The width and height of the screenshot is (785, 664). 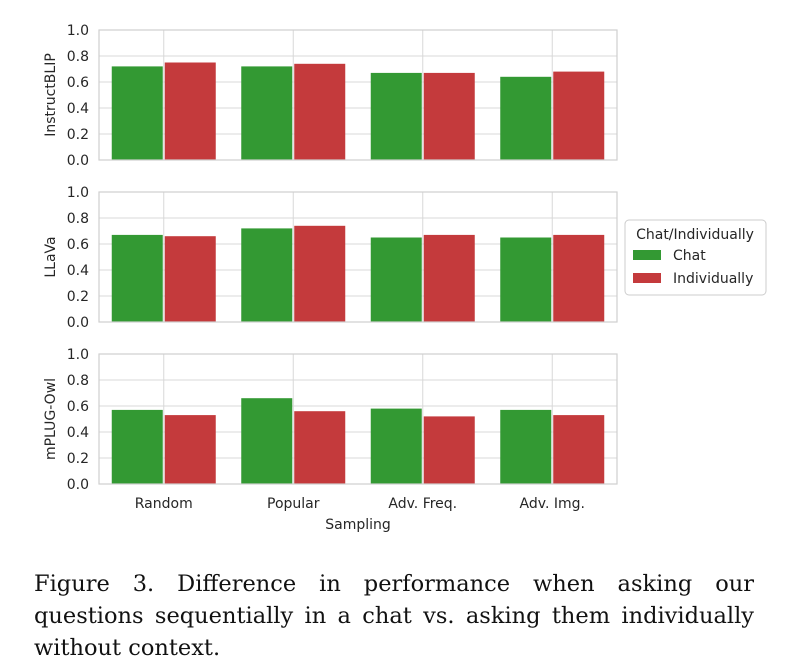 I want to click on x-tick-label: Adv. Freq., so click(x=422, y=504).